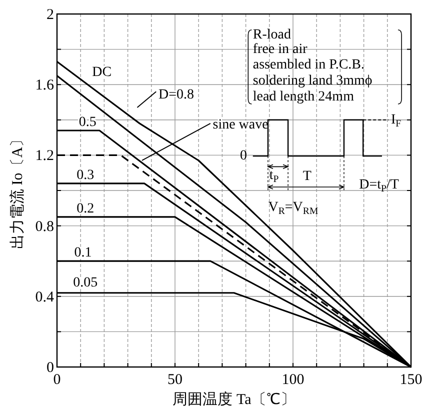 The image size is (435, 412). I want to click on series-label: DC, so click(102, 72).